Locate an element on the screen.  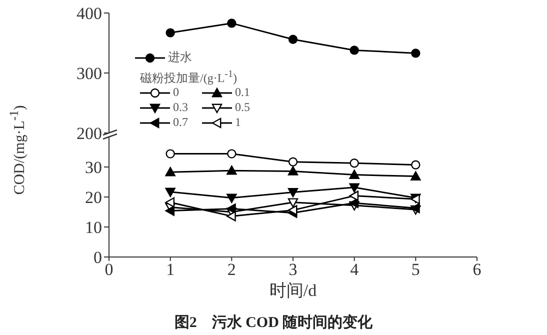
y-tick-label: 0 is located at coordinates (98, 258).